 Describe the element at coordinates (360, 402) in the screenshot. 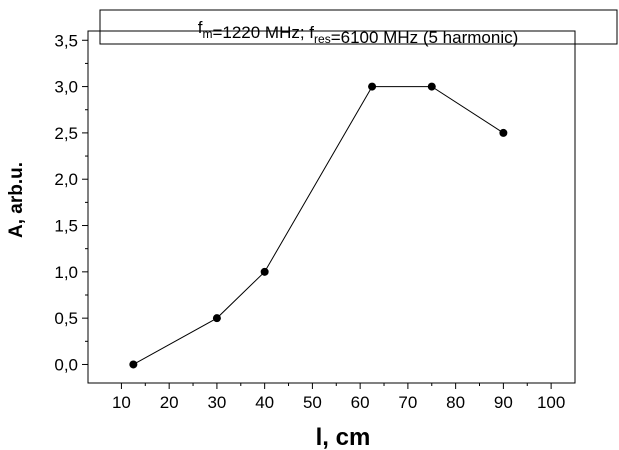

I see `x-tick-label: 60` at that location.